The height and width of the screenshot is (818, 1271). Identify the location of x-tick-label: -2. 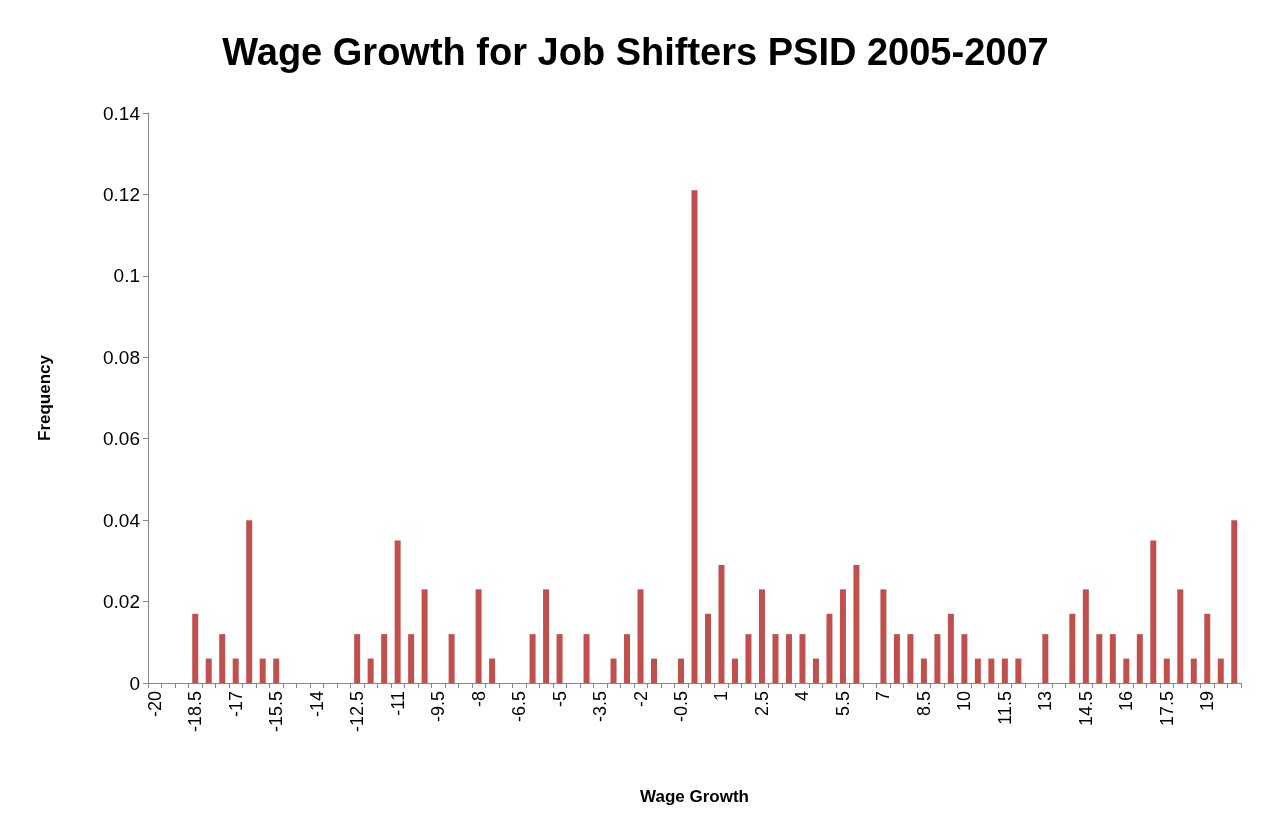
(640, 699).